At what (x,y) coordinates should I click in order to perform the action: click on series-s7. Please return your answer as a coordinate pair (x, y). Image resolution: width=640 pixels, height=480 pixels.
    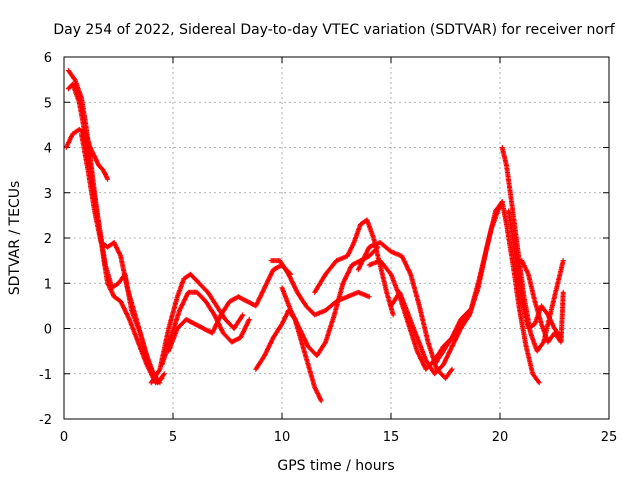
    Looking at the image, I should click on (230, 308).